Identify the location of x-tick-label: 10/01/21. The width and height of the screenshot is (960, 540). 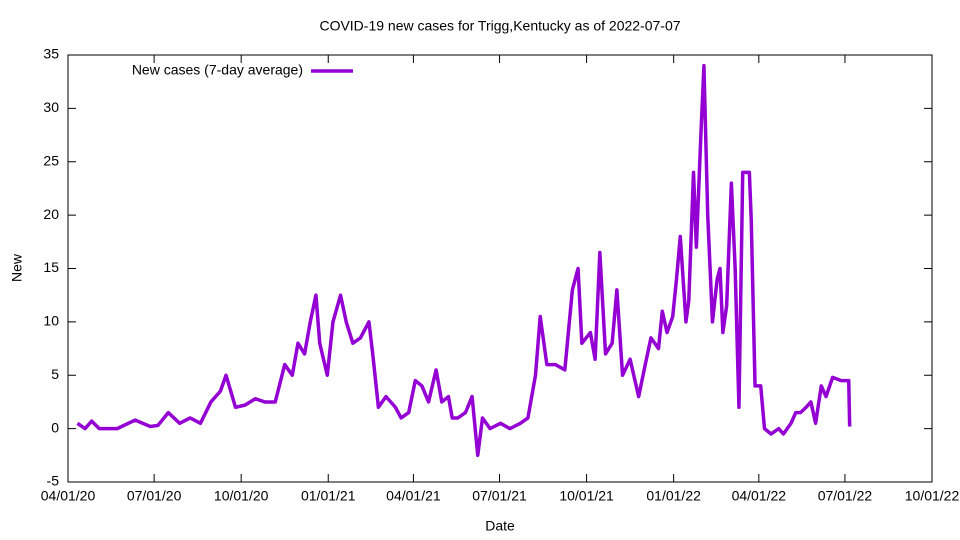
(586, 496).